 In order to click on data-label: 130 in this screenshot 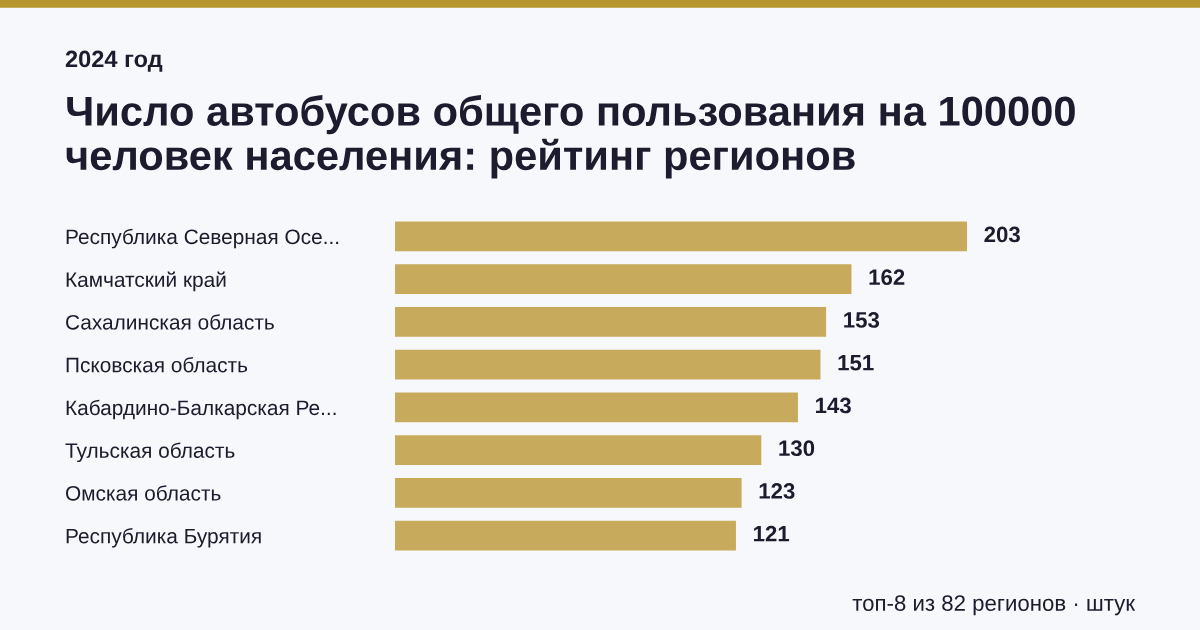, I will do `click(797, 448)`.